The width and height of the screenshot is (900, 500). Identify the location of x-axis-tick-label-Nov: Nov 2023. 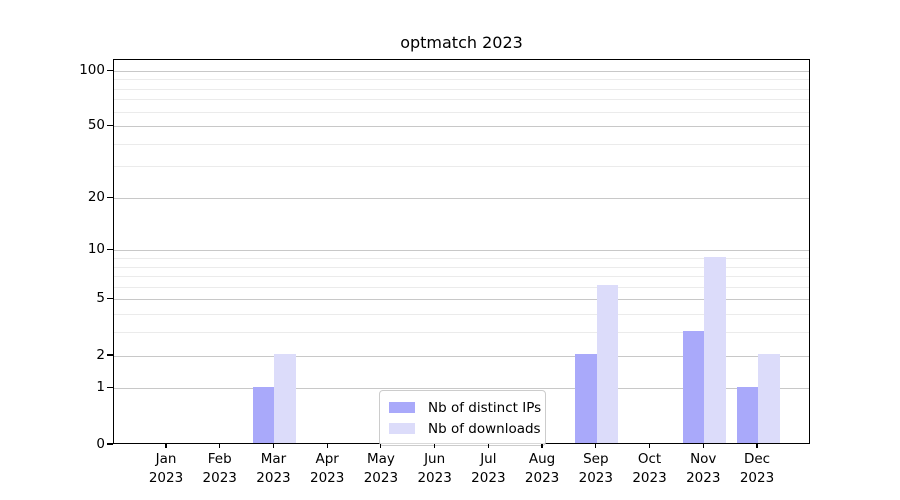
(703, 468).